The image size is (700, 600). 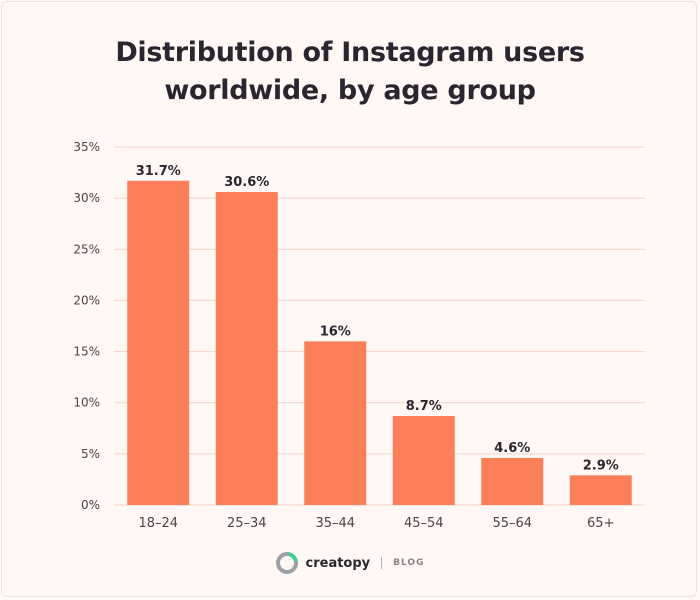 What do you see at coordinates (90, 505) in the screenshot?
I see `y-tick-label: 0%` at bounding box center [90, 505].